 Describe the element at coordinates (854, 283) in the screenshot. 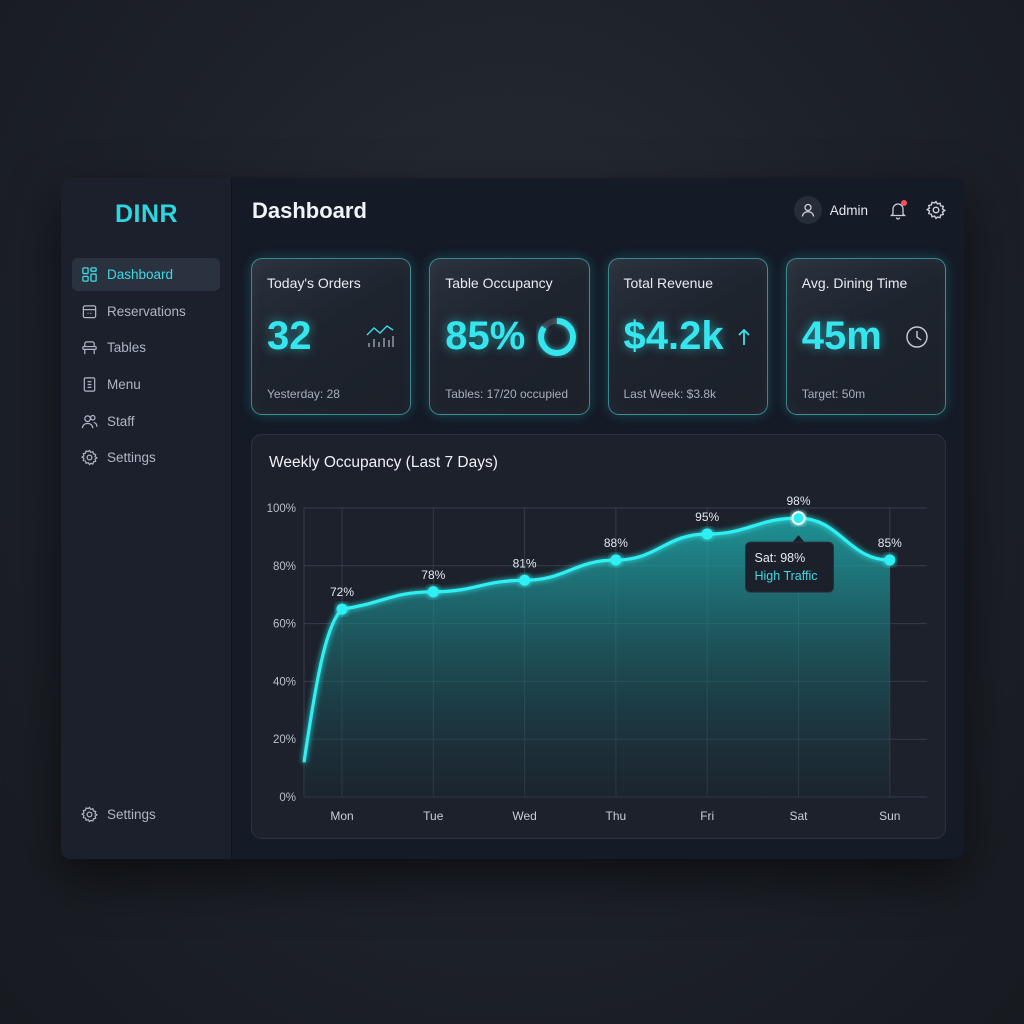

I see `card-title: Avg. Dining Time` at that location.